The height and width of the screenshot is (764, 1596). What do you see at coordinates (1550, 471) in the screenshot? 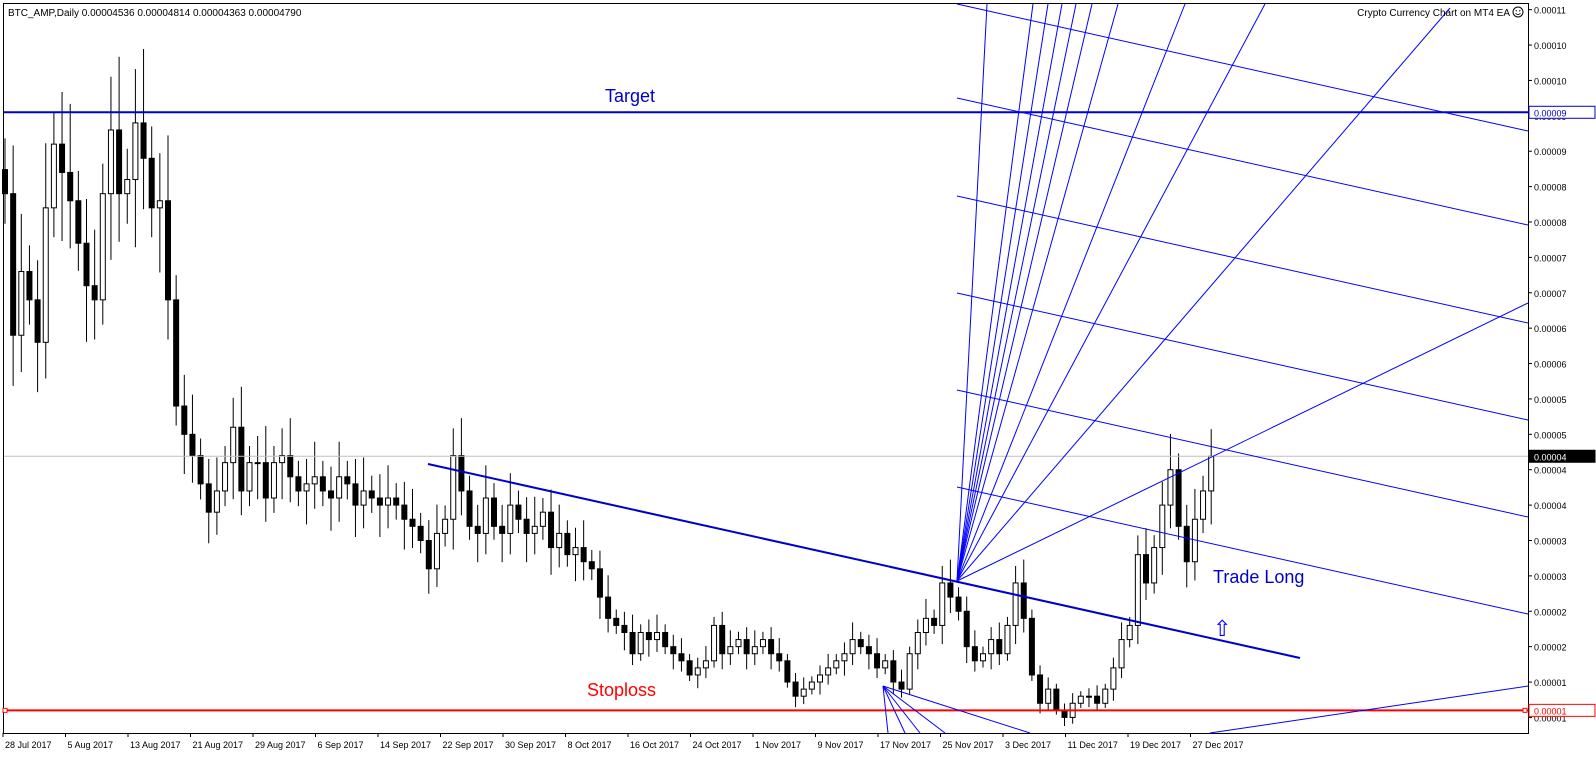
I see `y-tick-label: 0.00004` at bounding box center [1550, 471].